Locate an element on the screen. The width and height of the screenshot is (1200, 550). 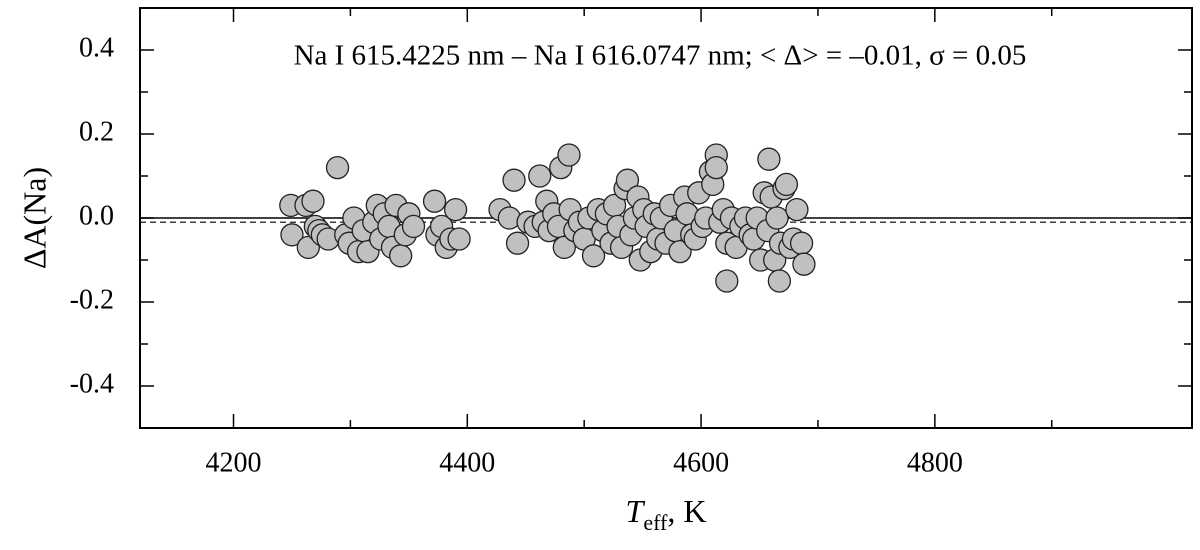
y-axis-label: ΔA(Na) is located at coordinates (34, 218).